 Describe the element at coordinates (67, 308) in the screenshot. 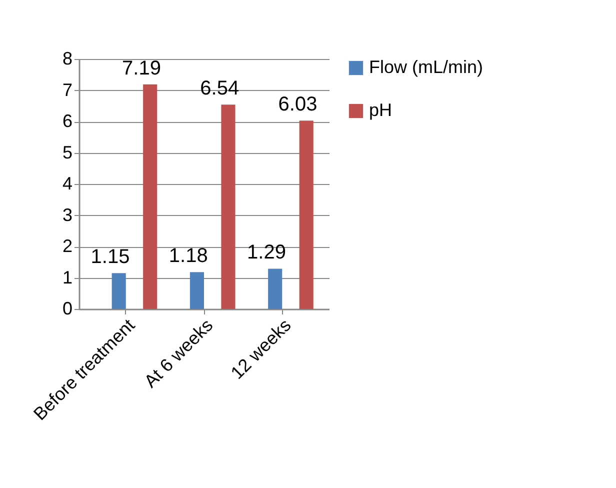

I see `y-tick-label: 0` at that location.